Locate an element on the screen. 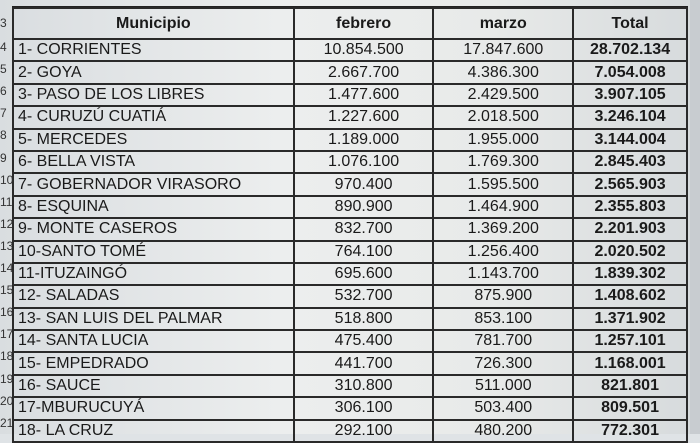  marzo-cell: 17.847.600 is located at coordinates (503, 50).